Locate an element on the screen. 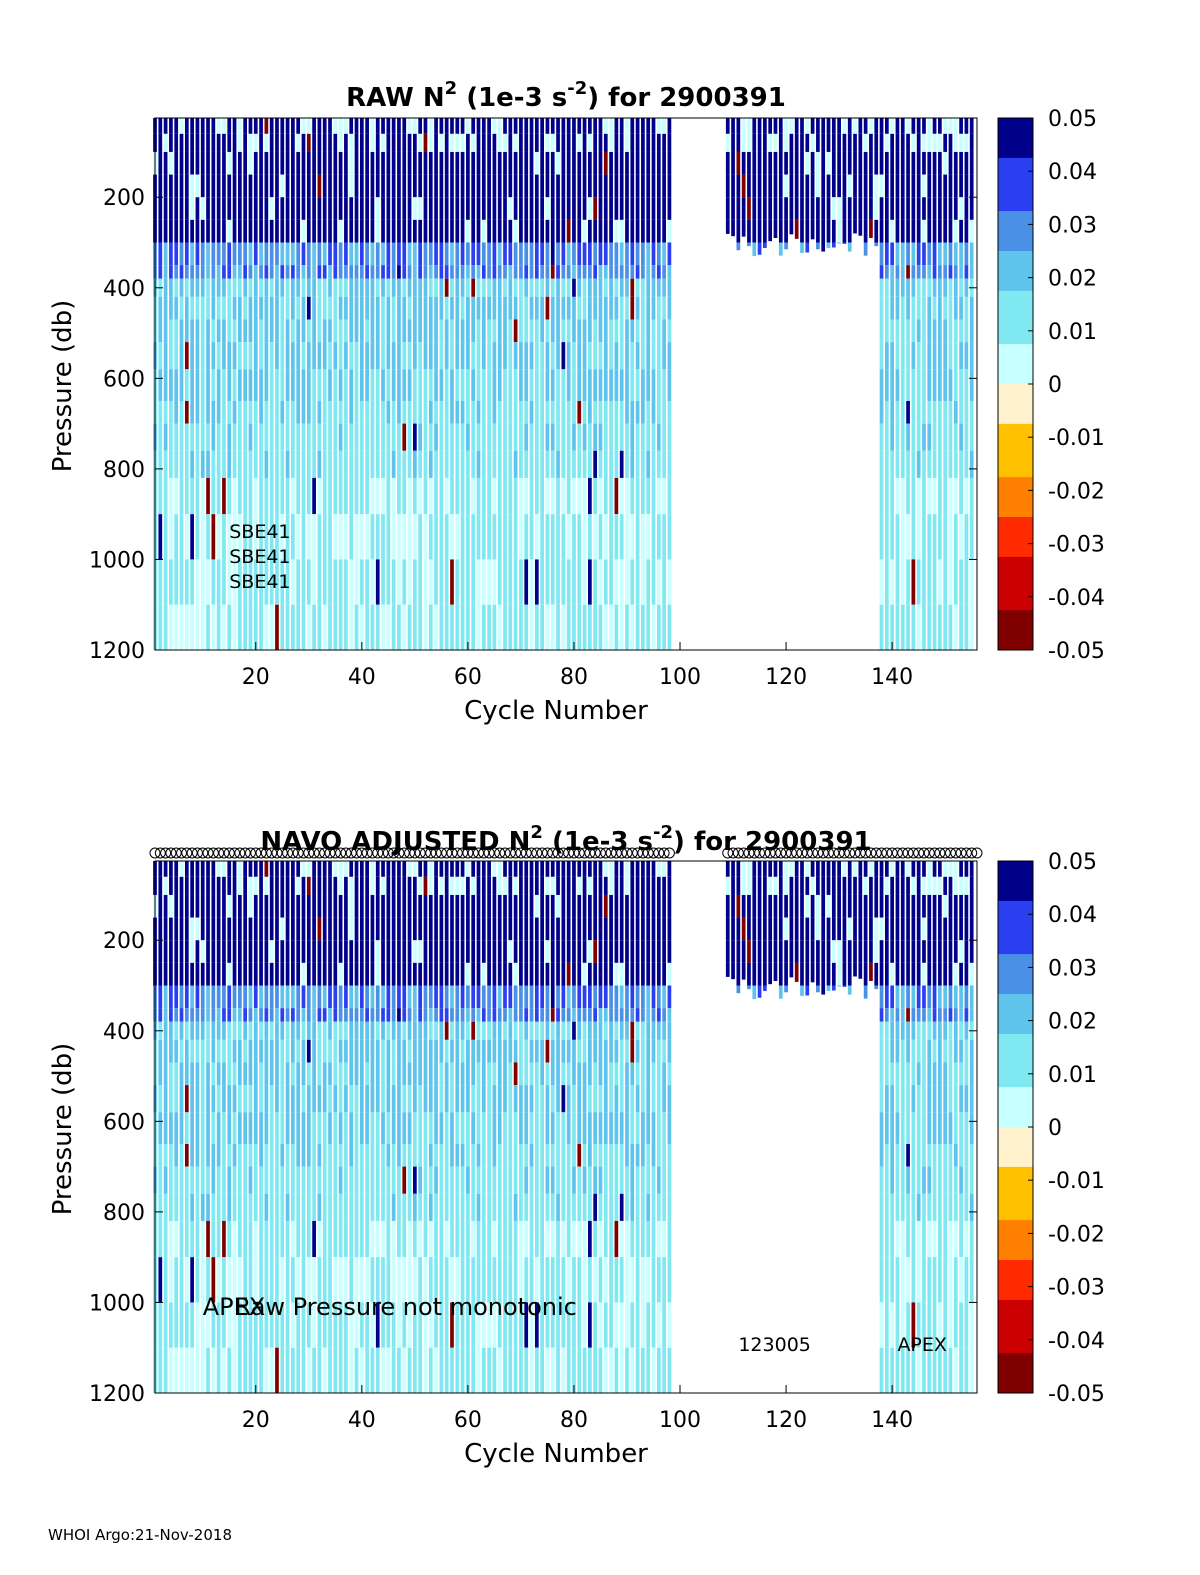 The width and height of the screenshot is (1200, 1575). x-axis-label: Cycle Number is located at coordinates (556, 711).